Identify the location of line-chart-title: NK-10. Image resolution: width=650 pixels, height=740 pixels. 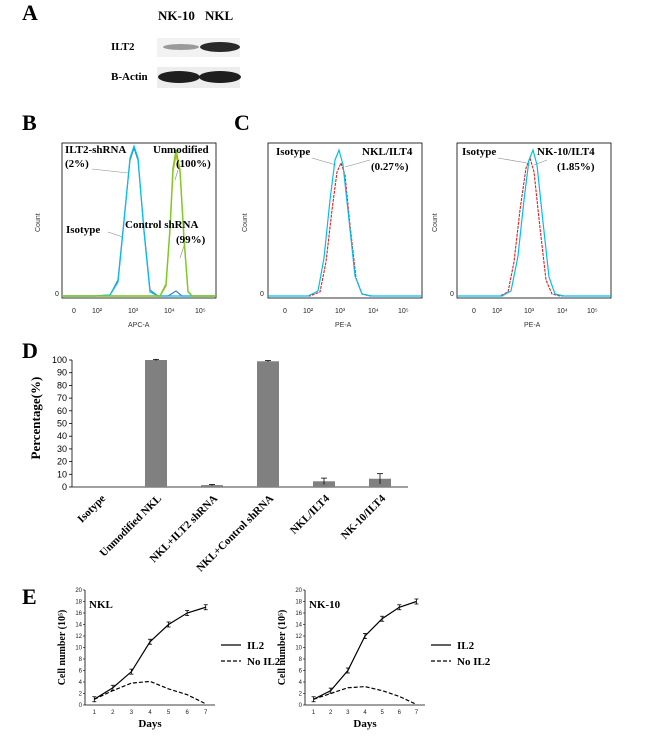
(325, 605).